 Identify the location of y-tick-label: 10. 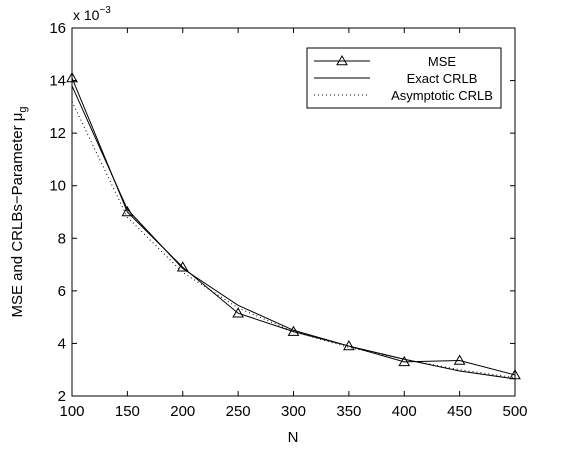
(57, 186).